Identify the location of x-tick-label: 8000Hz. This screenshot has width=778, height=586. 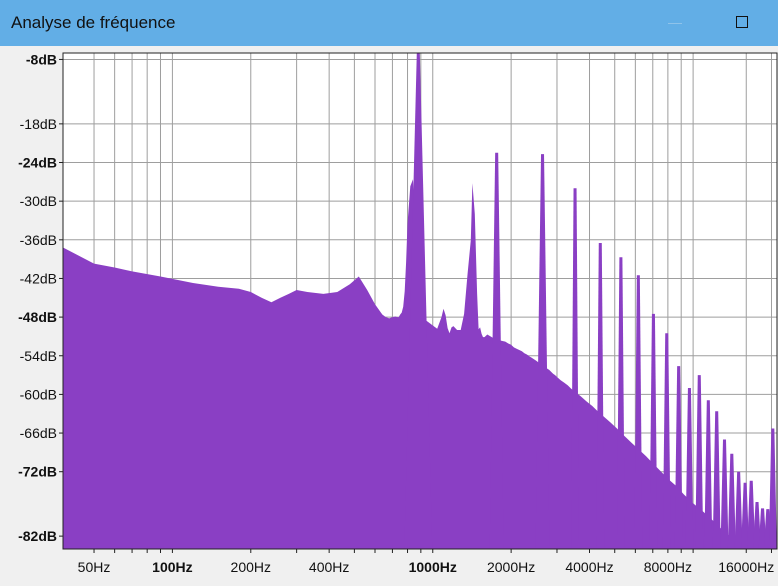
(668, 567).